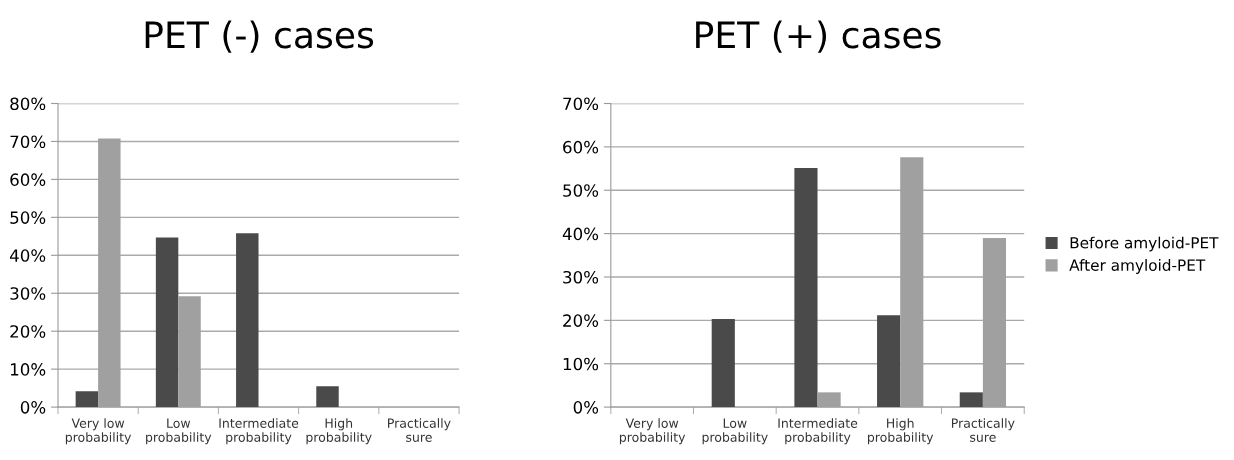 This screenshot has height=460, width=1234. What do you see at coordinates (28, 104) in the screenshot?
I see `y-tick-label: 80%` at bounding box center [28, 104].